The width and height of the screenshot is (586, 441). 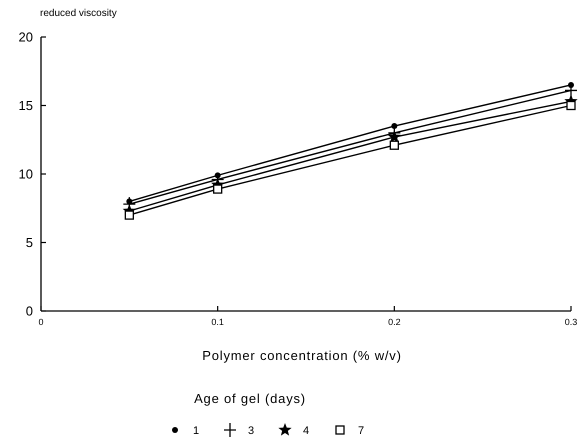 What do you see at coordinates (251, 431) in the screenshot?
I see `legend-label: 3` at bounding box center [251, 431].